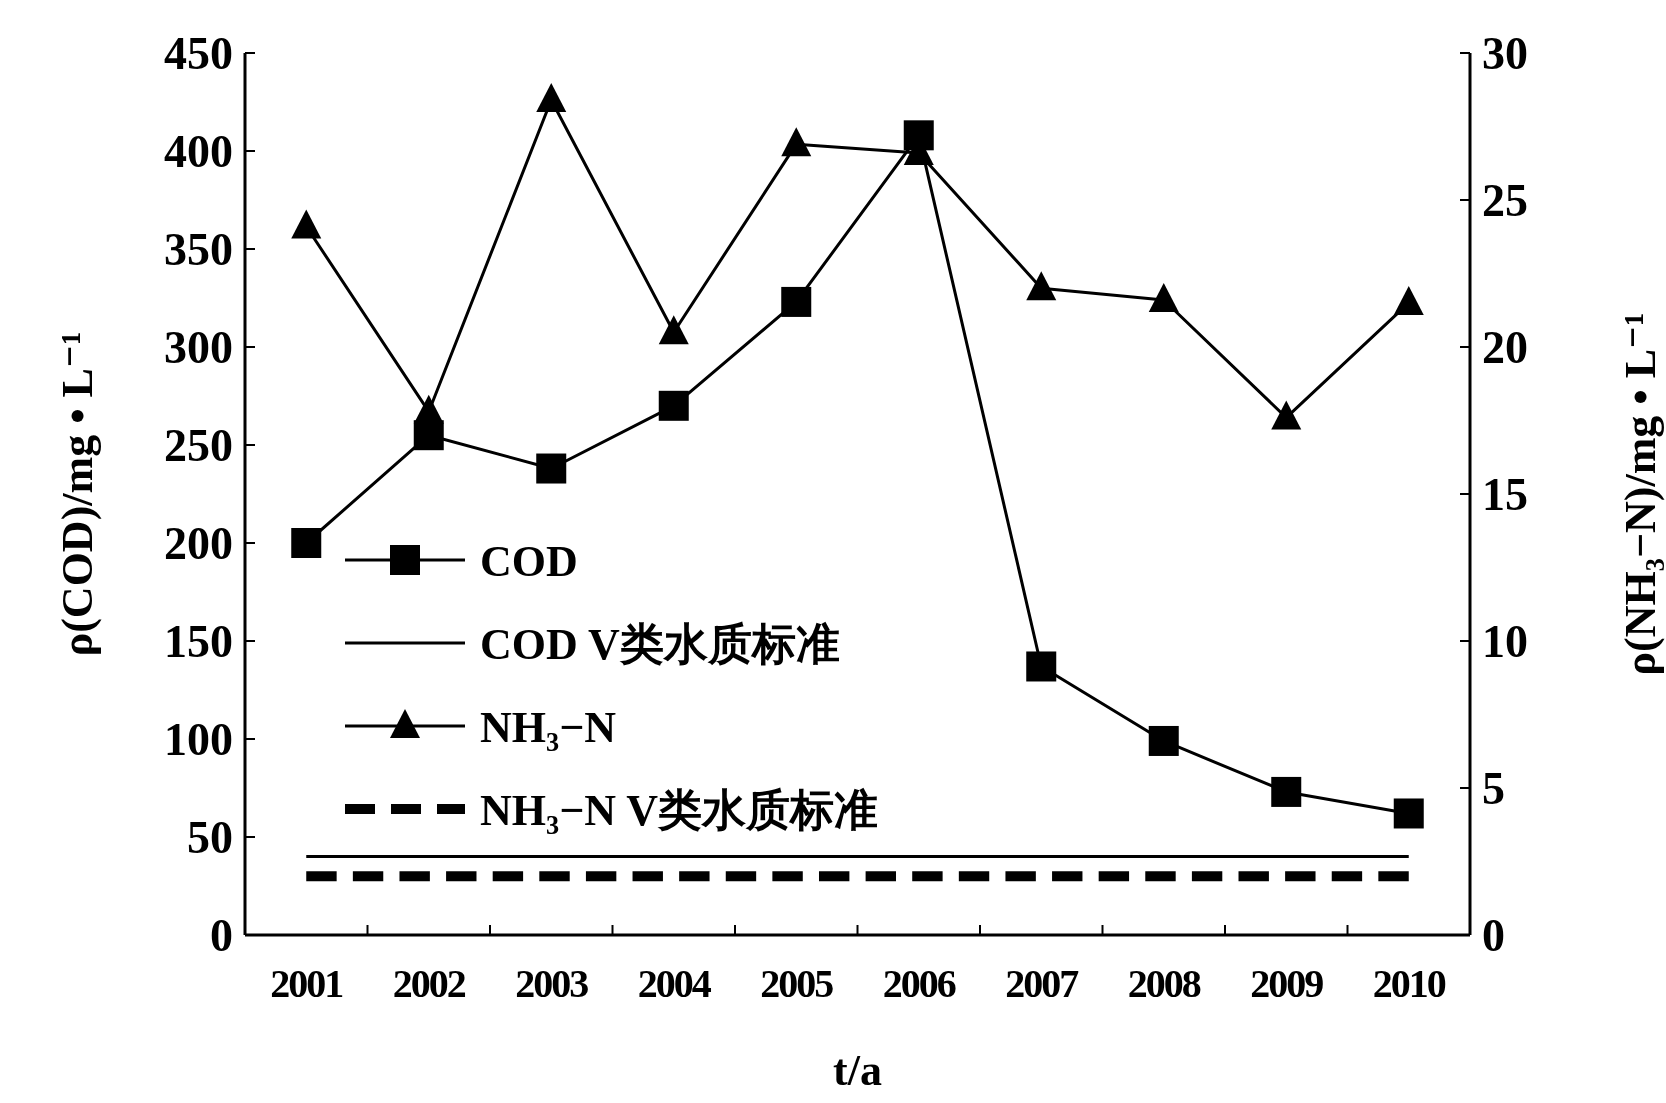 This screenshot has height=1103, width=1666. Describe the element at coordinates (1409, 983) in the screenshot. I see `x-tick-label: 2010` at that location.